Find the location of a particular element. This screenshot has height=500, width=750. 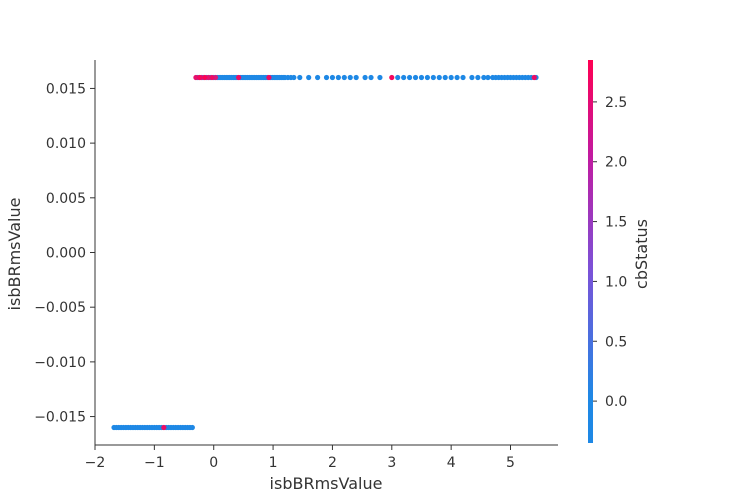

colorbar-tick-label: 1.5 is located at coordinates (616, 223).